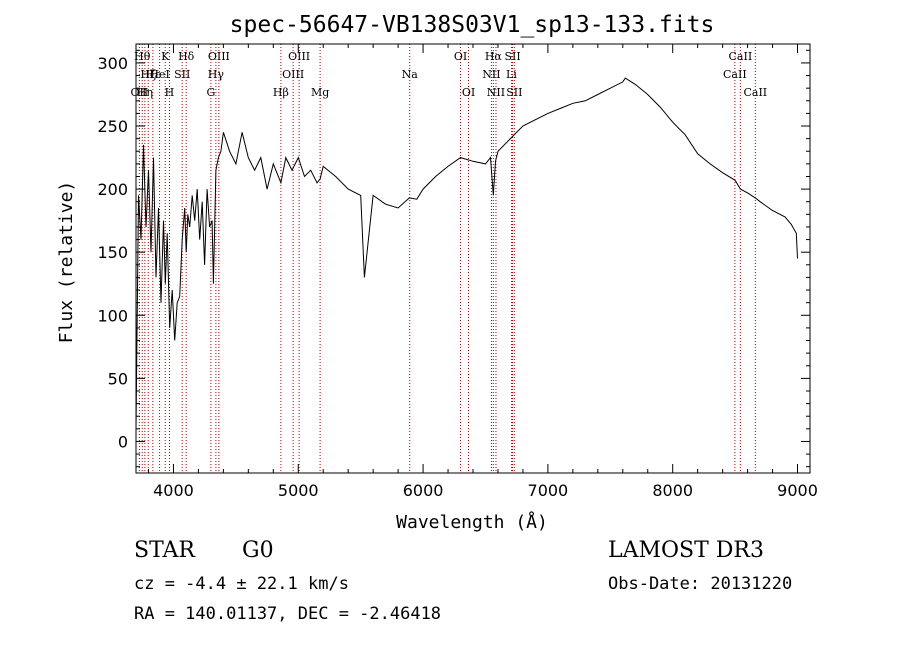 This screenshot has width=900, height=649. Describe the element at coordinates (512, 56) in the screenshot. I see `line-marker-label-24: SII` at that location.